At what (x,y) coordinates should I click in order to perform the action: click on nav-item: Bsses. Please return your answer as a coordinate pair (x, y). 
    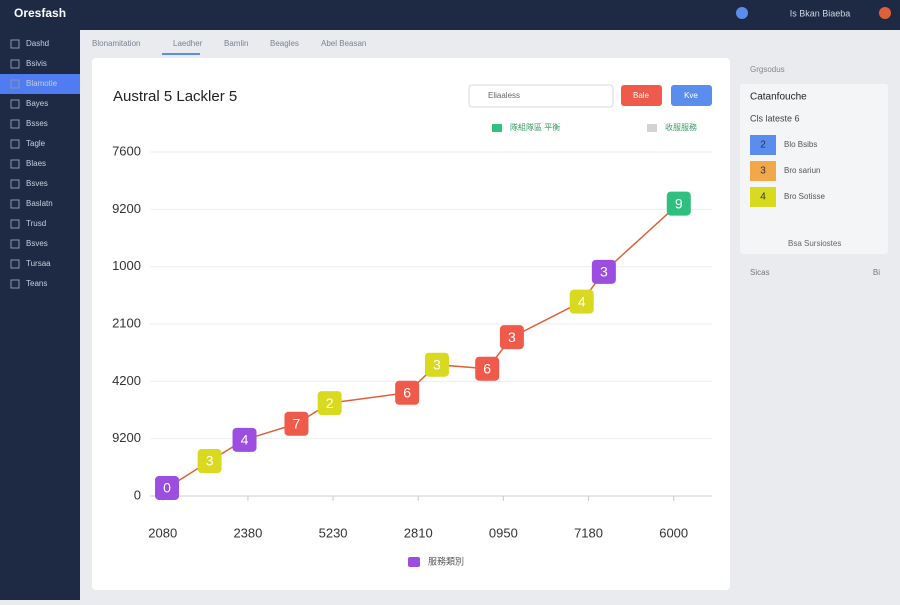
    Looking at the image, I should click on (37, 123).